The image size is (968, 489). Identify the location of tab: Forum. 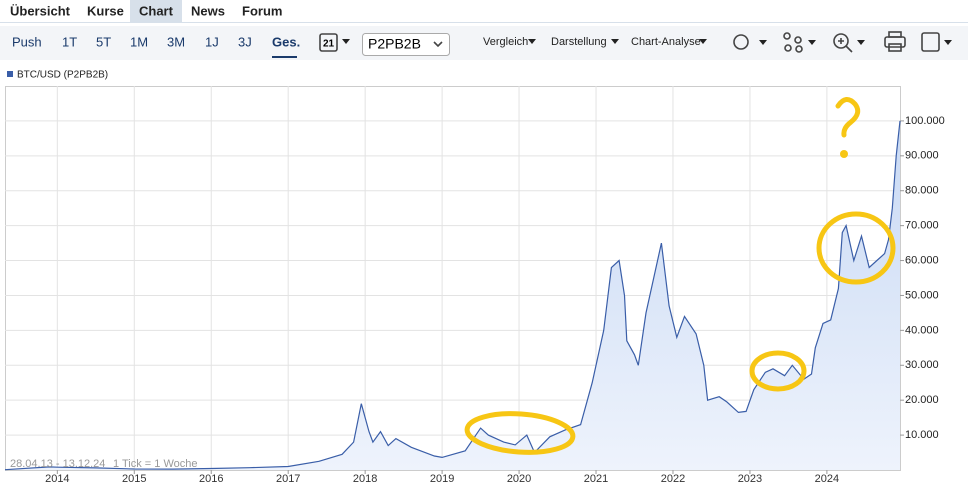
(262, 10).